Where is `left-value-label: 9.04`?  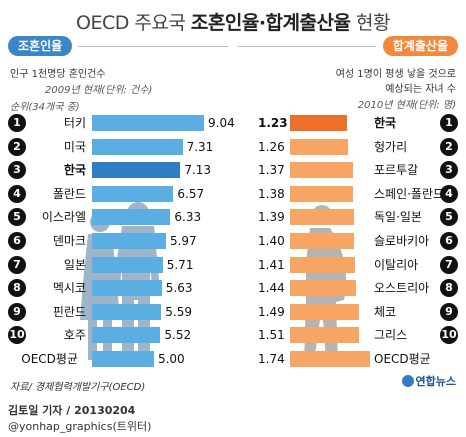
left-value-label: 9.04 is located at coordinates (221, 123).